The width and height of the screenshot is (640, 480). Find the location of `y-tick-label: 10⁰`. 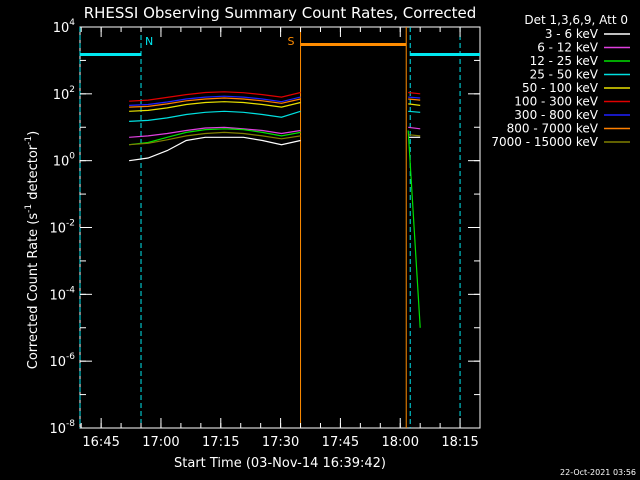

y-tick-label: 10⁰ is located at coordinates (64, 161).